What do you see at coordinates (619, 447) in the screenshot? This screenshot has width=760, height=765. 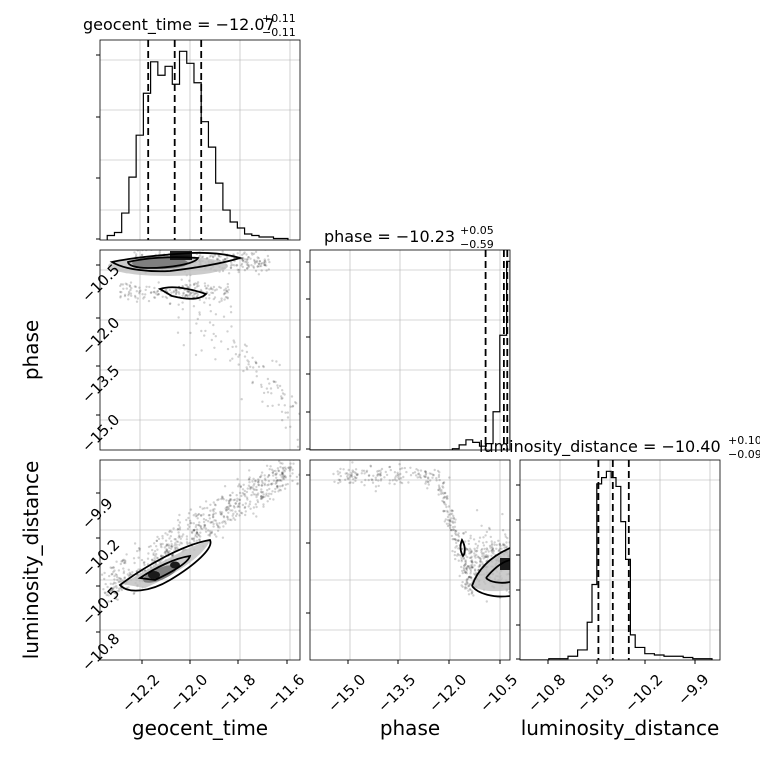 I see `title-luminosity_distance: luminosity_distance = −10.40 +0.10 −0.09` at bounding box center [619, 447].